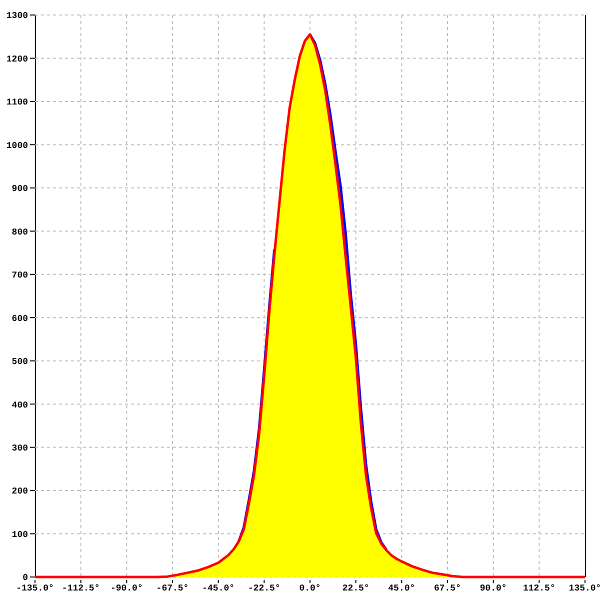 Image resolution: width=600 pixels, height=600 pixels. I want to click on x-tick-label: -67.5°, so click(172, 589).